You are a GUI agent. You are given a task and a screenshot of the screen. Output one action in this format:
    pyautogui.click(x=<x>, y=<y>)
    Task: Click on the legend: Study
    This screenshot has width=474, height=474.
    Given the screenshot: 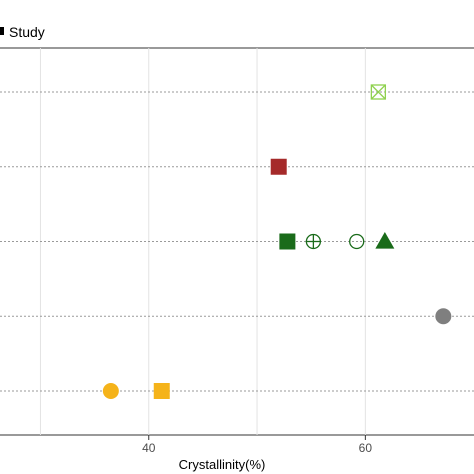 What is the action you would take?
    pyautogui.click(x=22, y=32)
    